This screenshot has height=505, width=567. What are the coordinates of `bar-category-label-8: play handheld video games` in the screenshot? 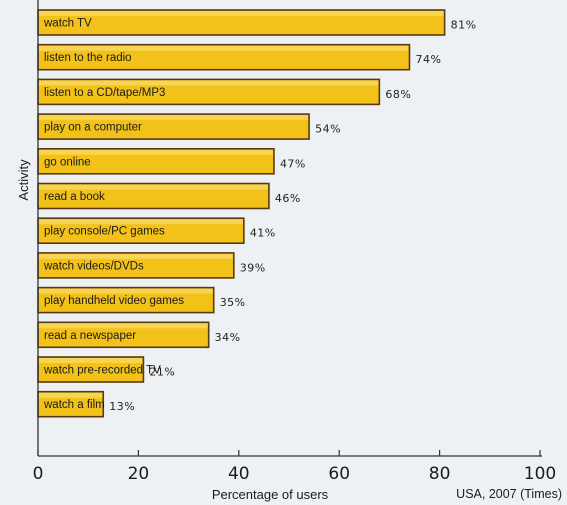 It's located at (114, 301).